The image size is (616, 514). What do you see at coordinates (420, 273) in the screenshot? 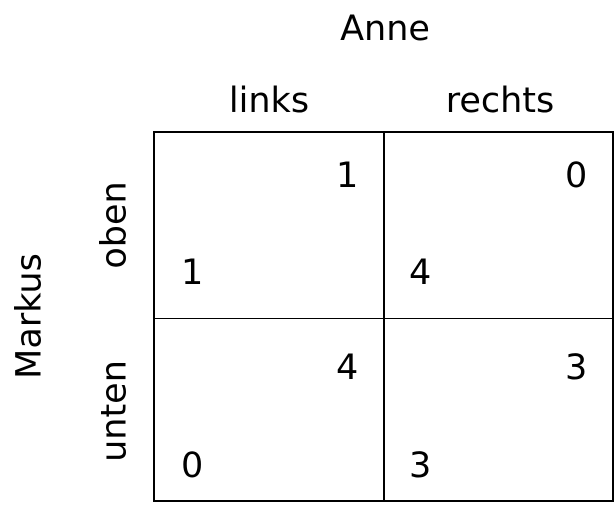
I see `cell-oben-rechts-row-payoff: 4` at bounding box center [420, 273].